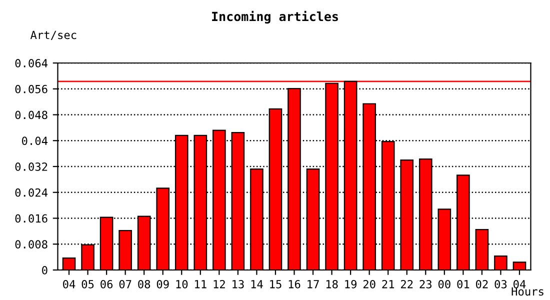 Image resolution: width=550 pixels, height=300 pixels. I want to click on x-tick-label: 19, so click(350, 284).